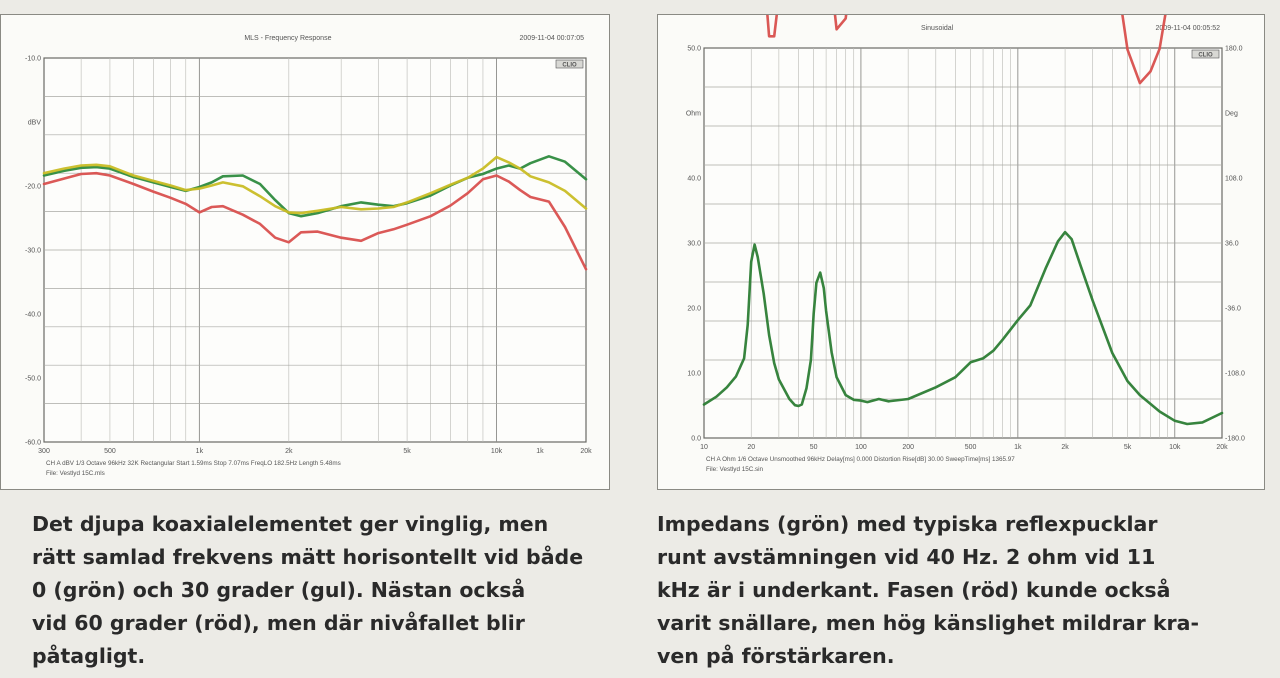 The image size is (1280, 678). Describe the element at coordinates (704, 447) in the screenshot. I see `x-tick-label: 10` at that location.